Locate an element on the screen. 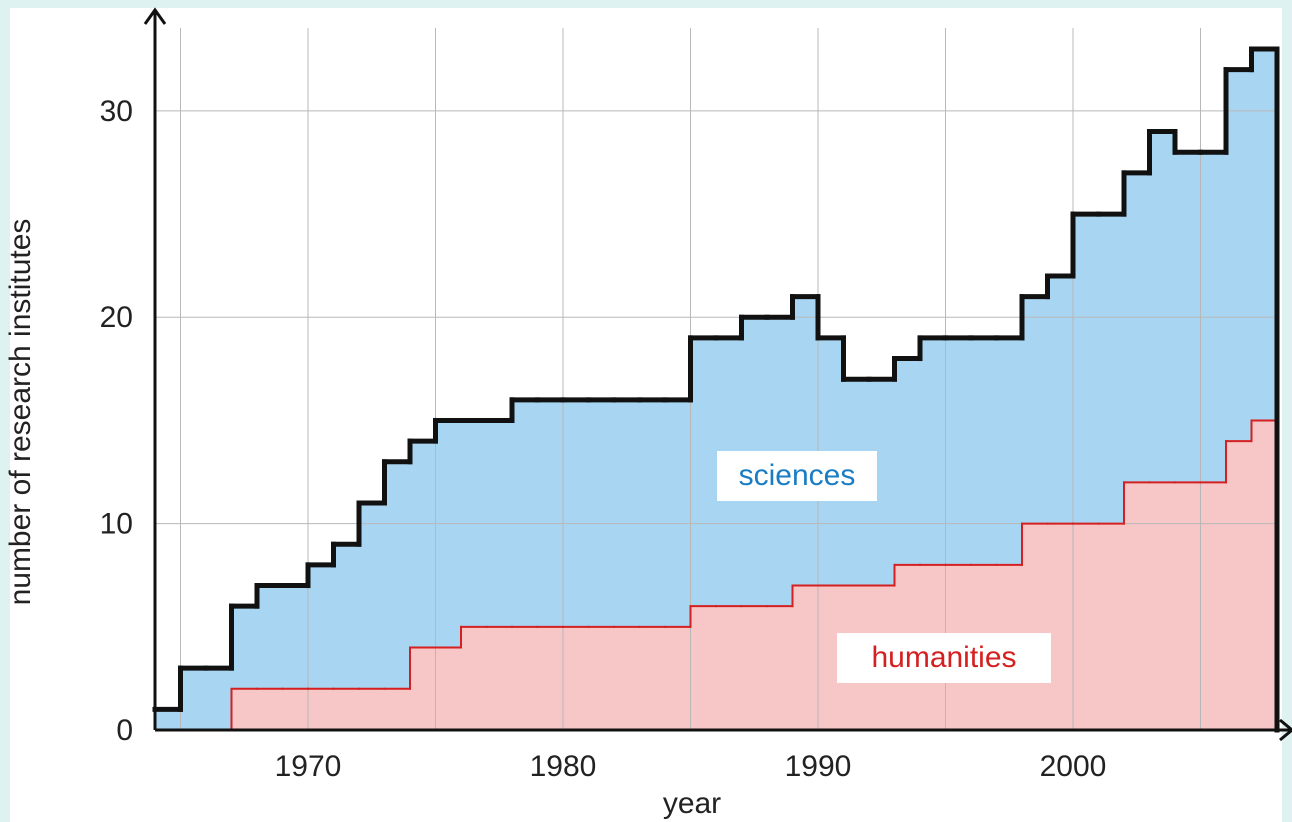 Image resolution: width=1292 pixels, height=822 pixels. series-label: sciences is located at coordinates (797, 475).